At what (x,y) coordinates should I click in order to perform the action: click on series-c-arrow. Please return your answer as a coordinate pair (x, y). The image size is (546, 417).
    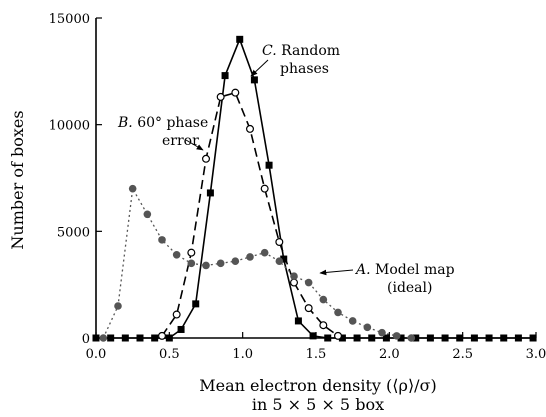
    Looking at the image, I should click on (259, 68).